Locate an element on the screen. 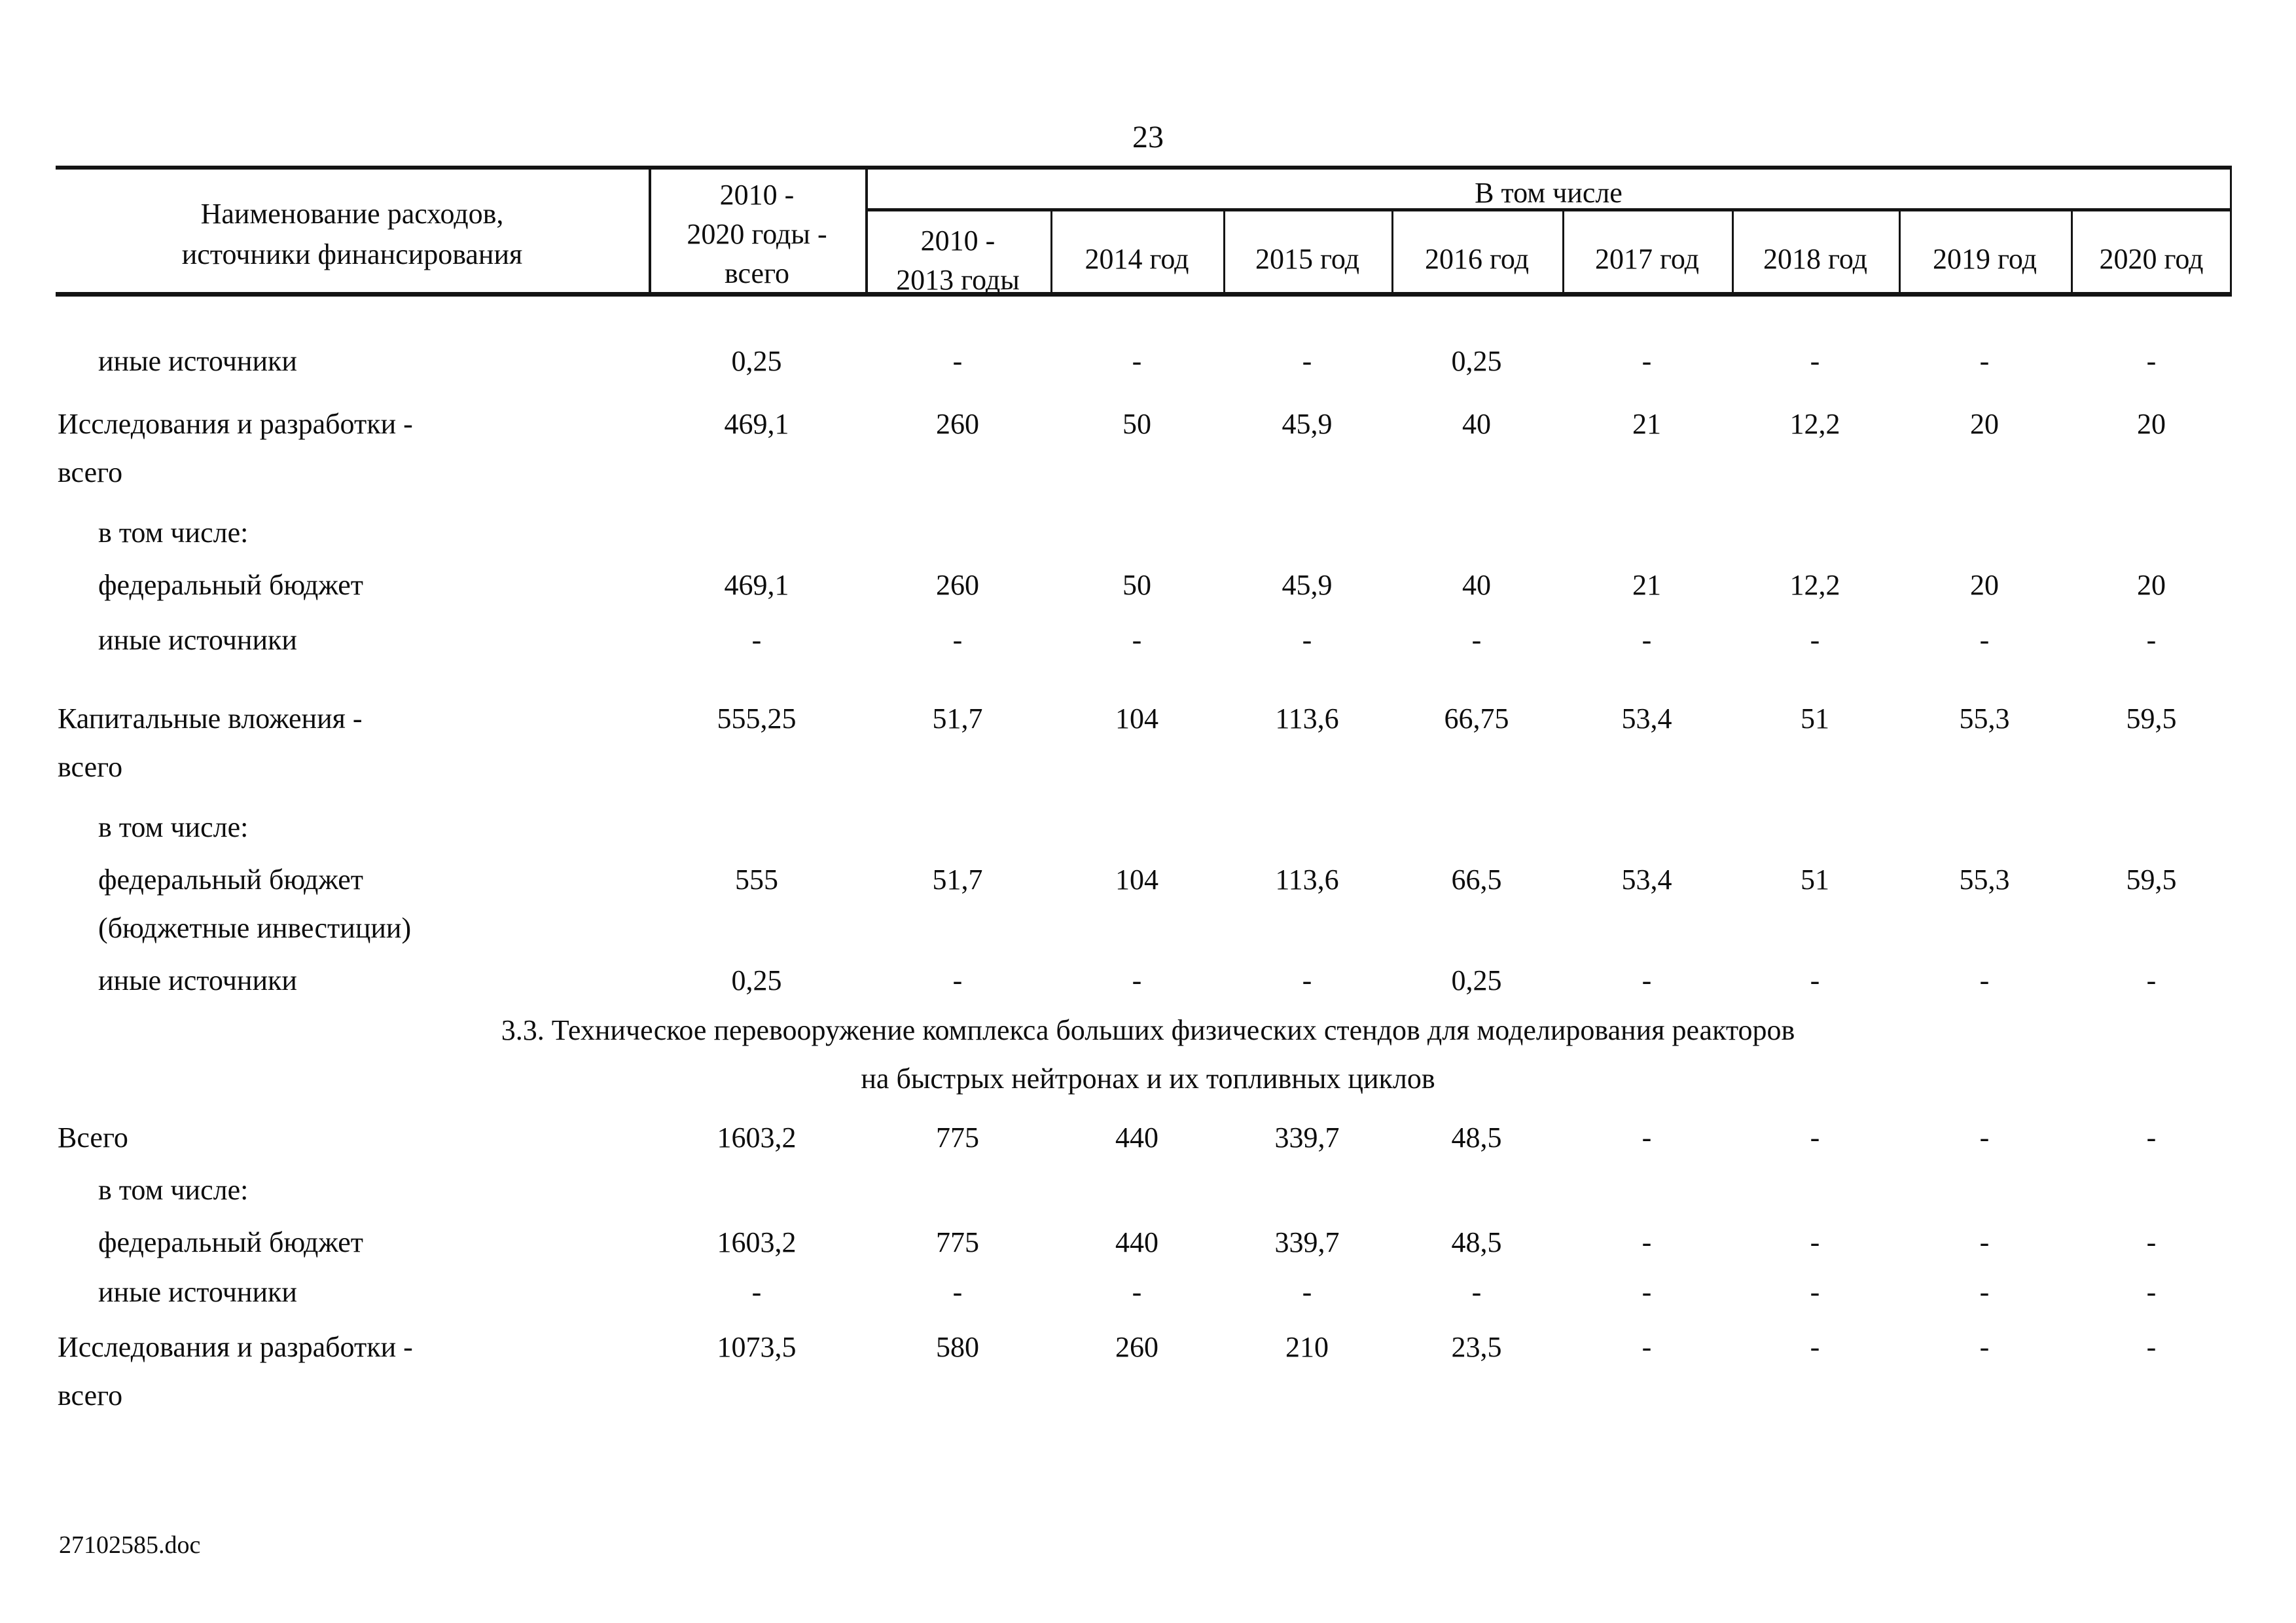 The image size is (2296, 1623). divider-y1 is located at coordinates (1051, 253).